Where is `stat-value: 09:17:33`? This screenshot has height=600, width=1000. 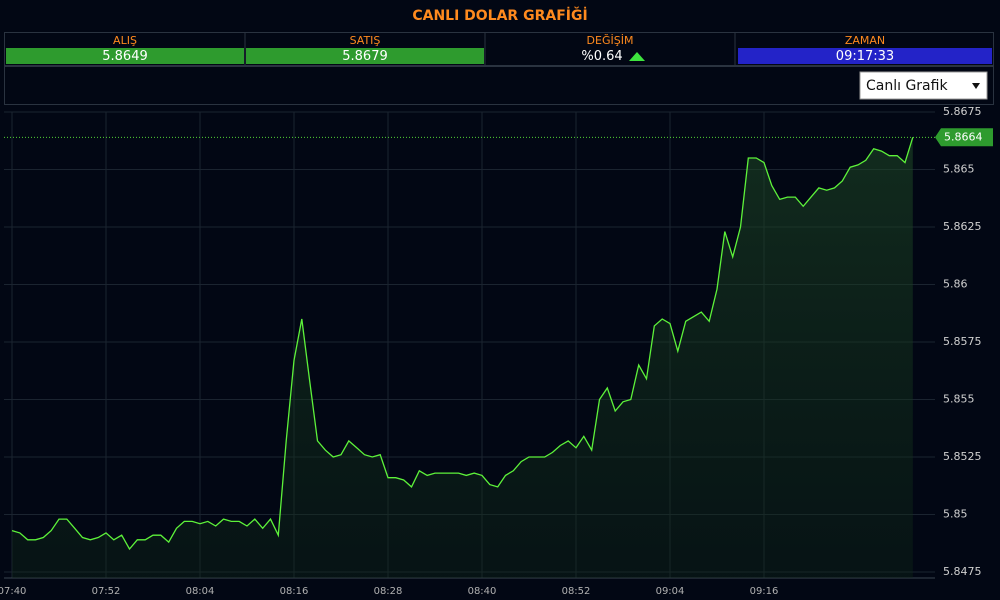 stat-value: 09:17:33 is located at coordinates (865, 56).